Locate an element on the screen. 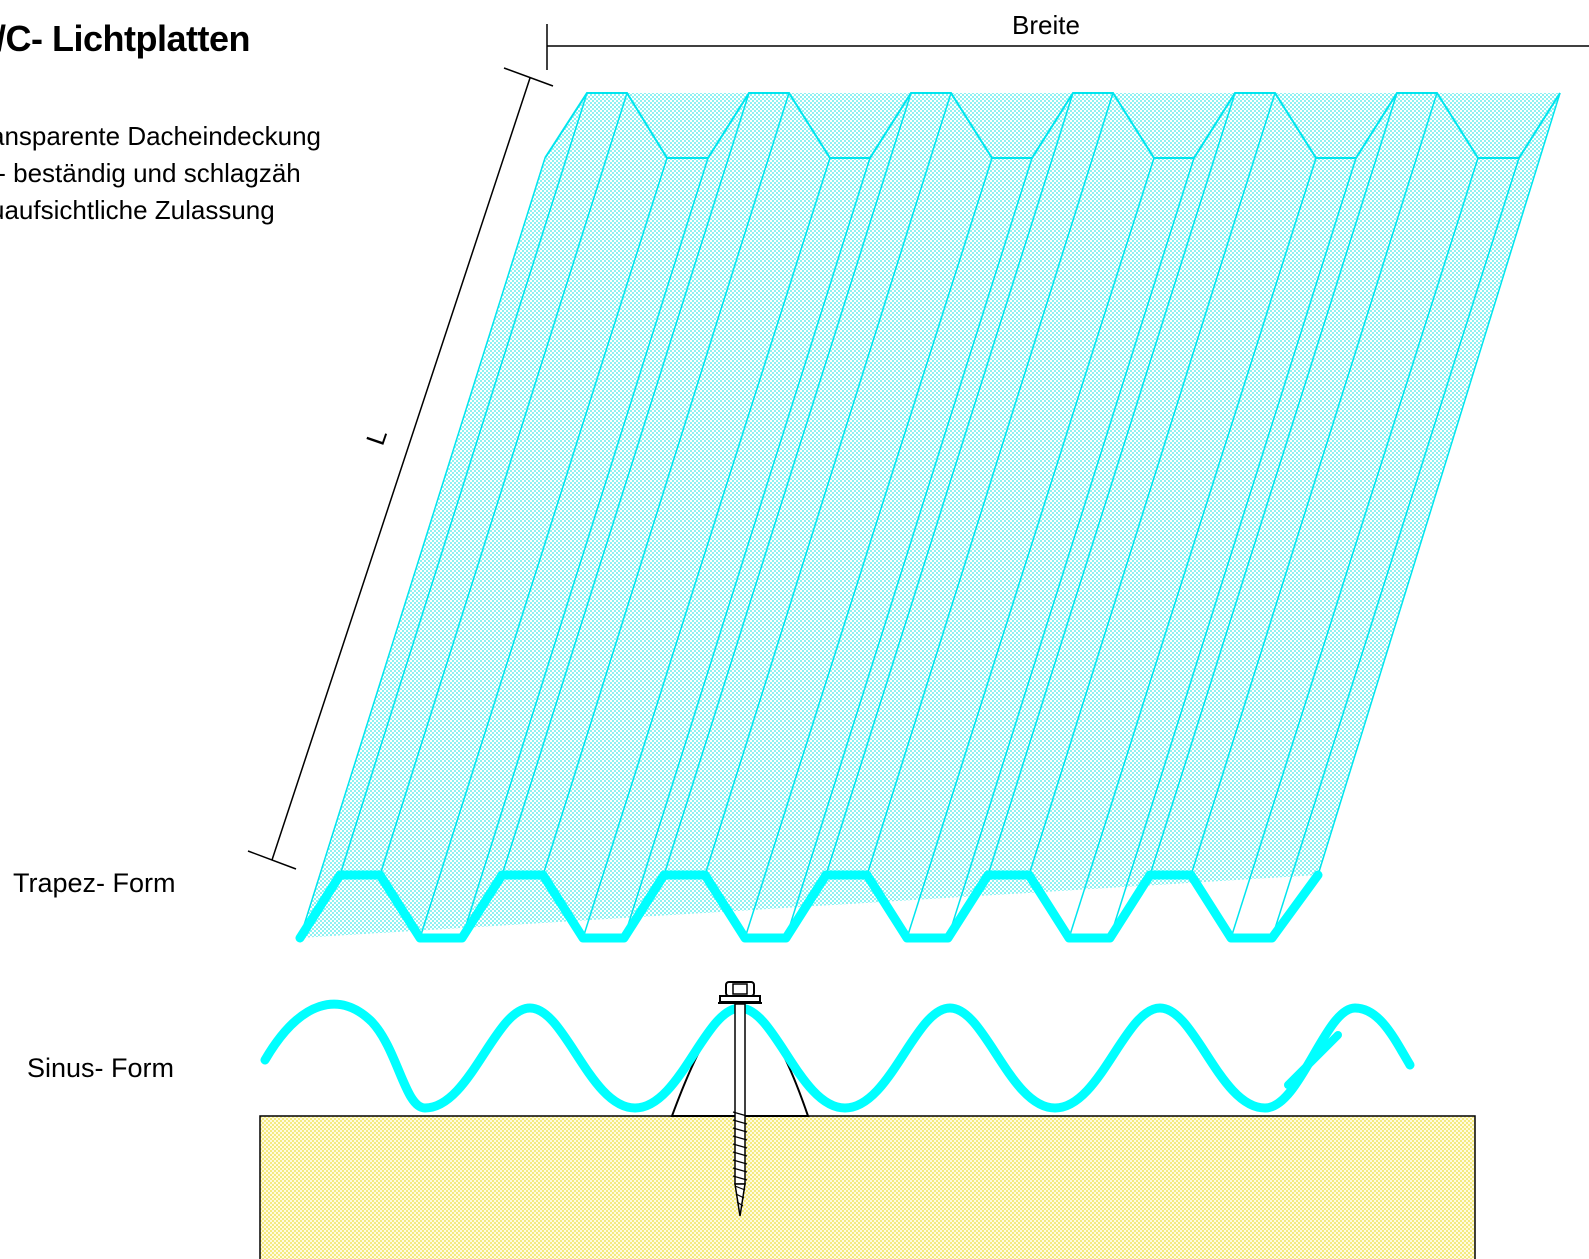 This screenshot has width=1589, height=1259. length-label: L is located at coordinates (376, 436).